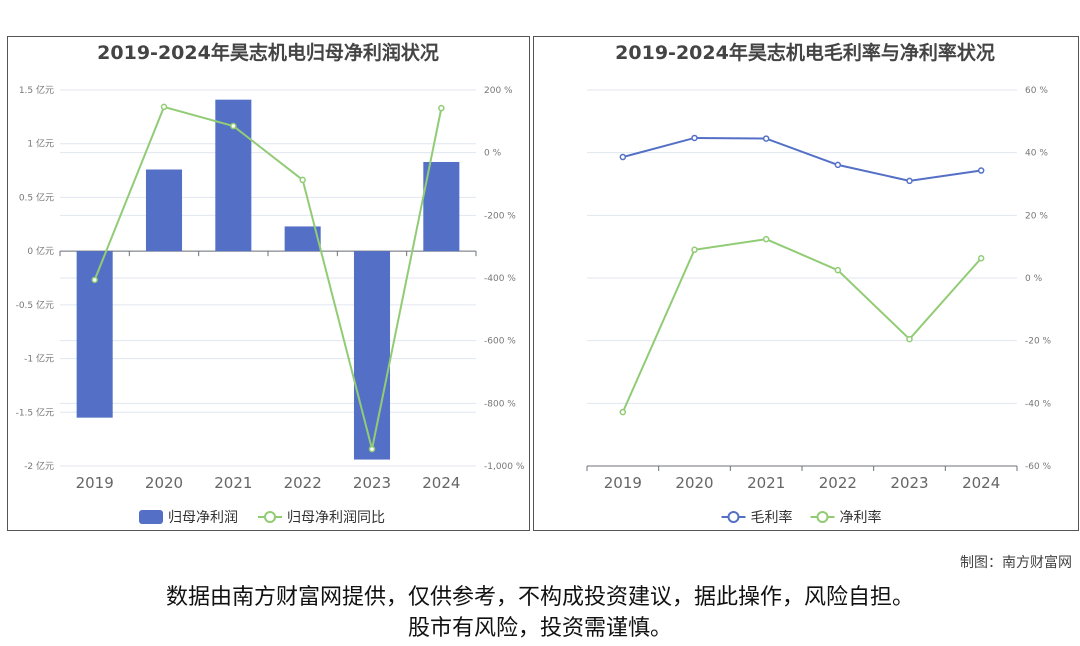 This screenshot has width=1080, height=646. What do you see at coordinates (36, 197) in the screenshot?
I see `y-left-tick-label: 0.5 亿元` at bounding box center [36, 197].